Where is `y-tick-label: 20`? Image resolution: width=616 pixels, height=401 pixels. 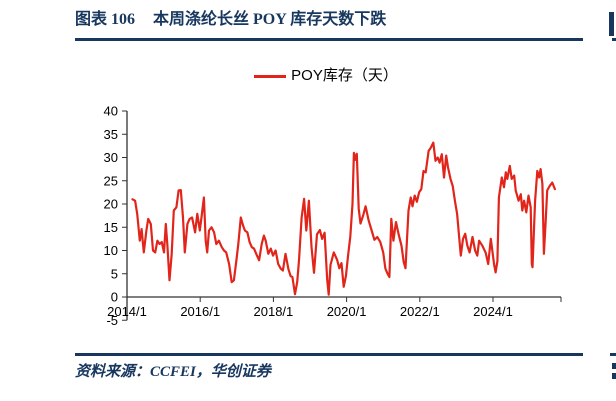
y-tick-label: 20 is located at coordinates (111, 204).